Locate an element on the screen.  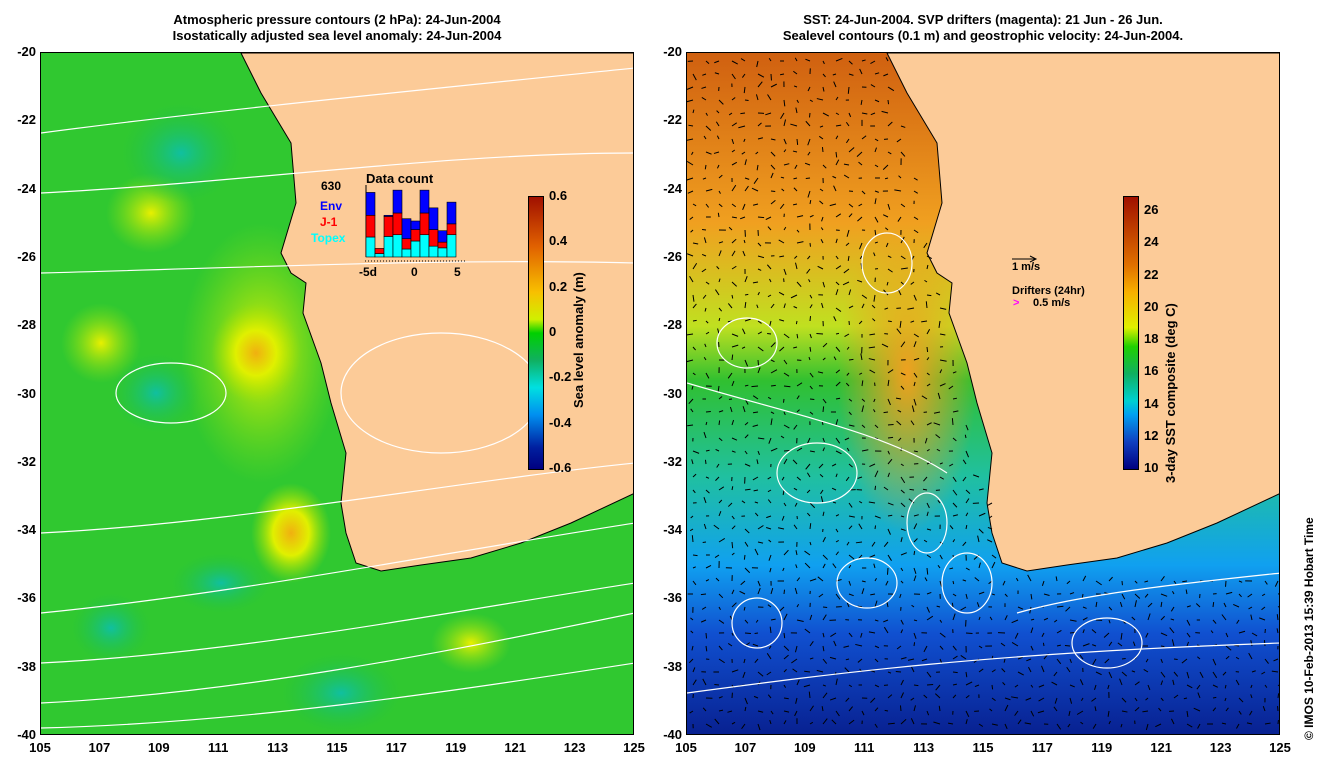
y-tick-label: -32 is located at coordinates (26, 461).